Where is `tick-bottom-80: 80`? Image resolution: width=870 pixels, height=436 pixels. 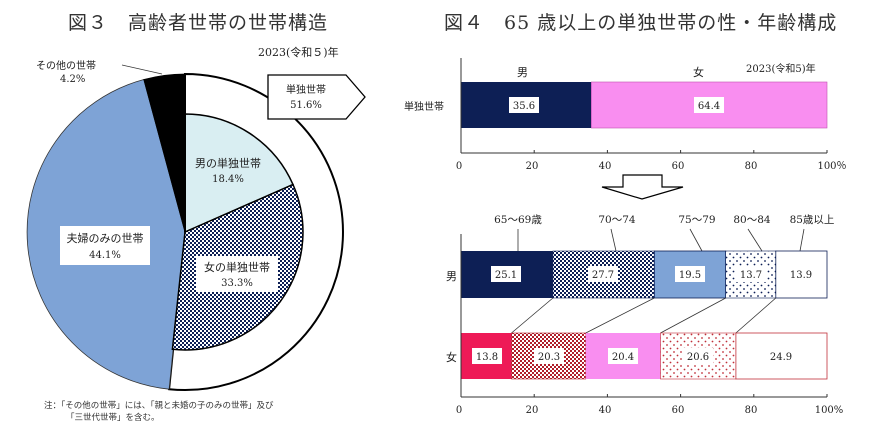
tick-bottom-80: 80 is located at coordinates (751, 410).